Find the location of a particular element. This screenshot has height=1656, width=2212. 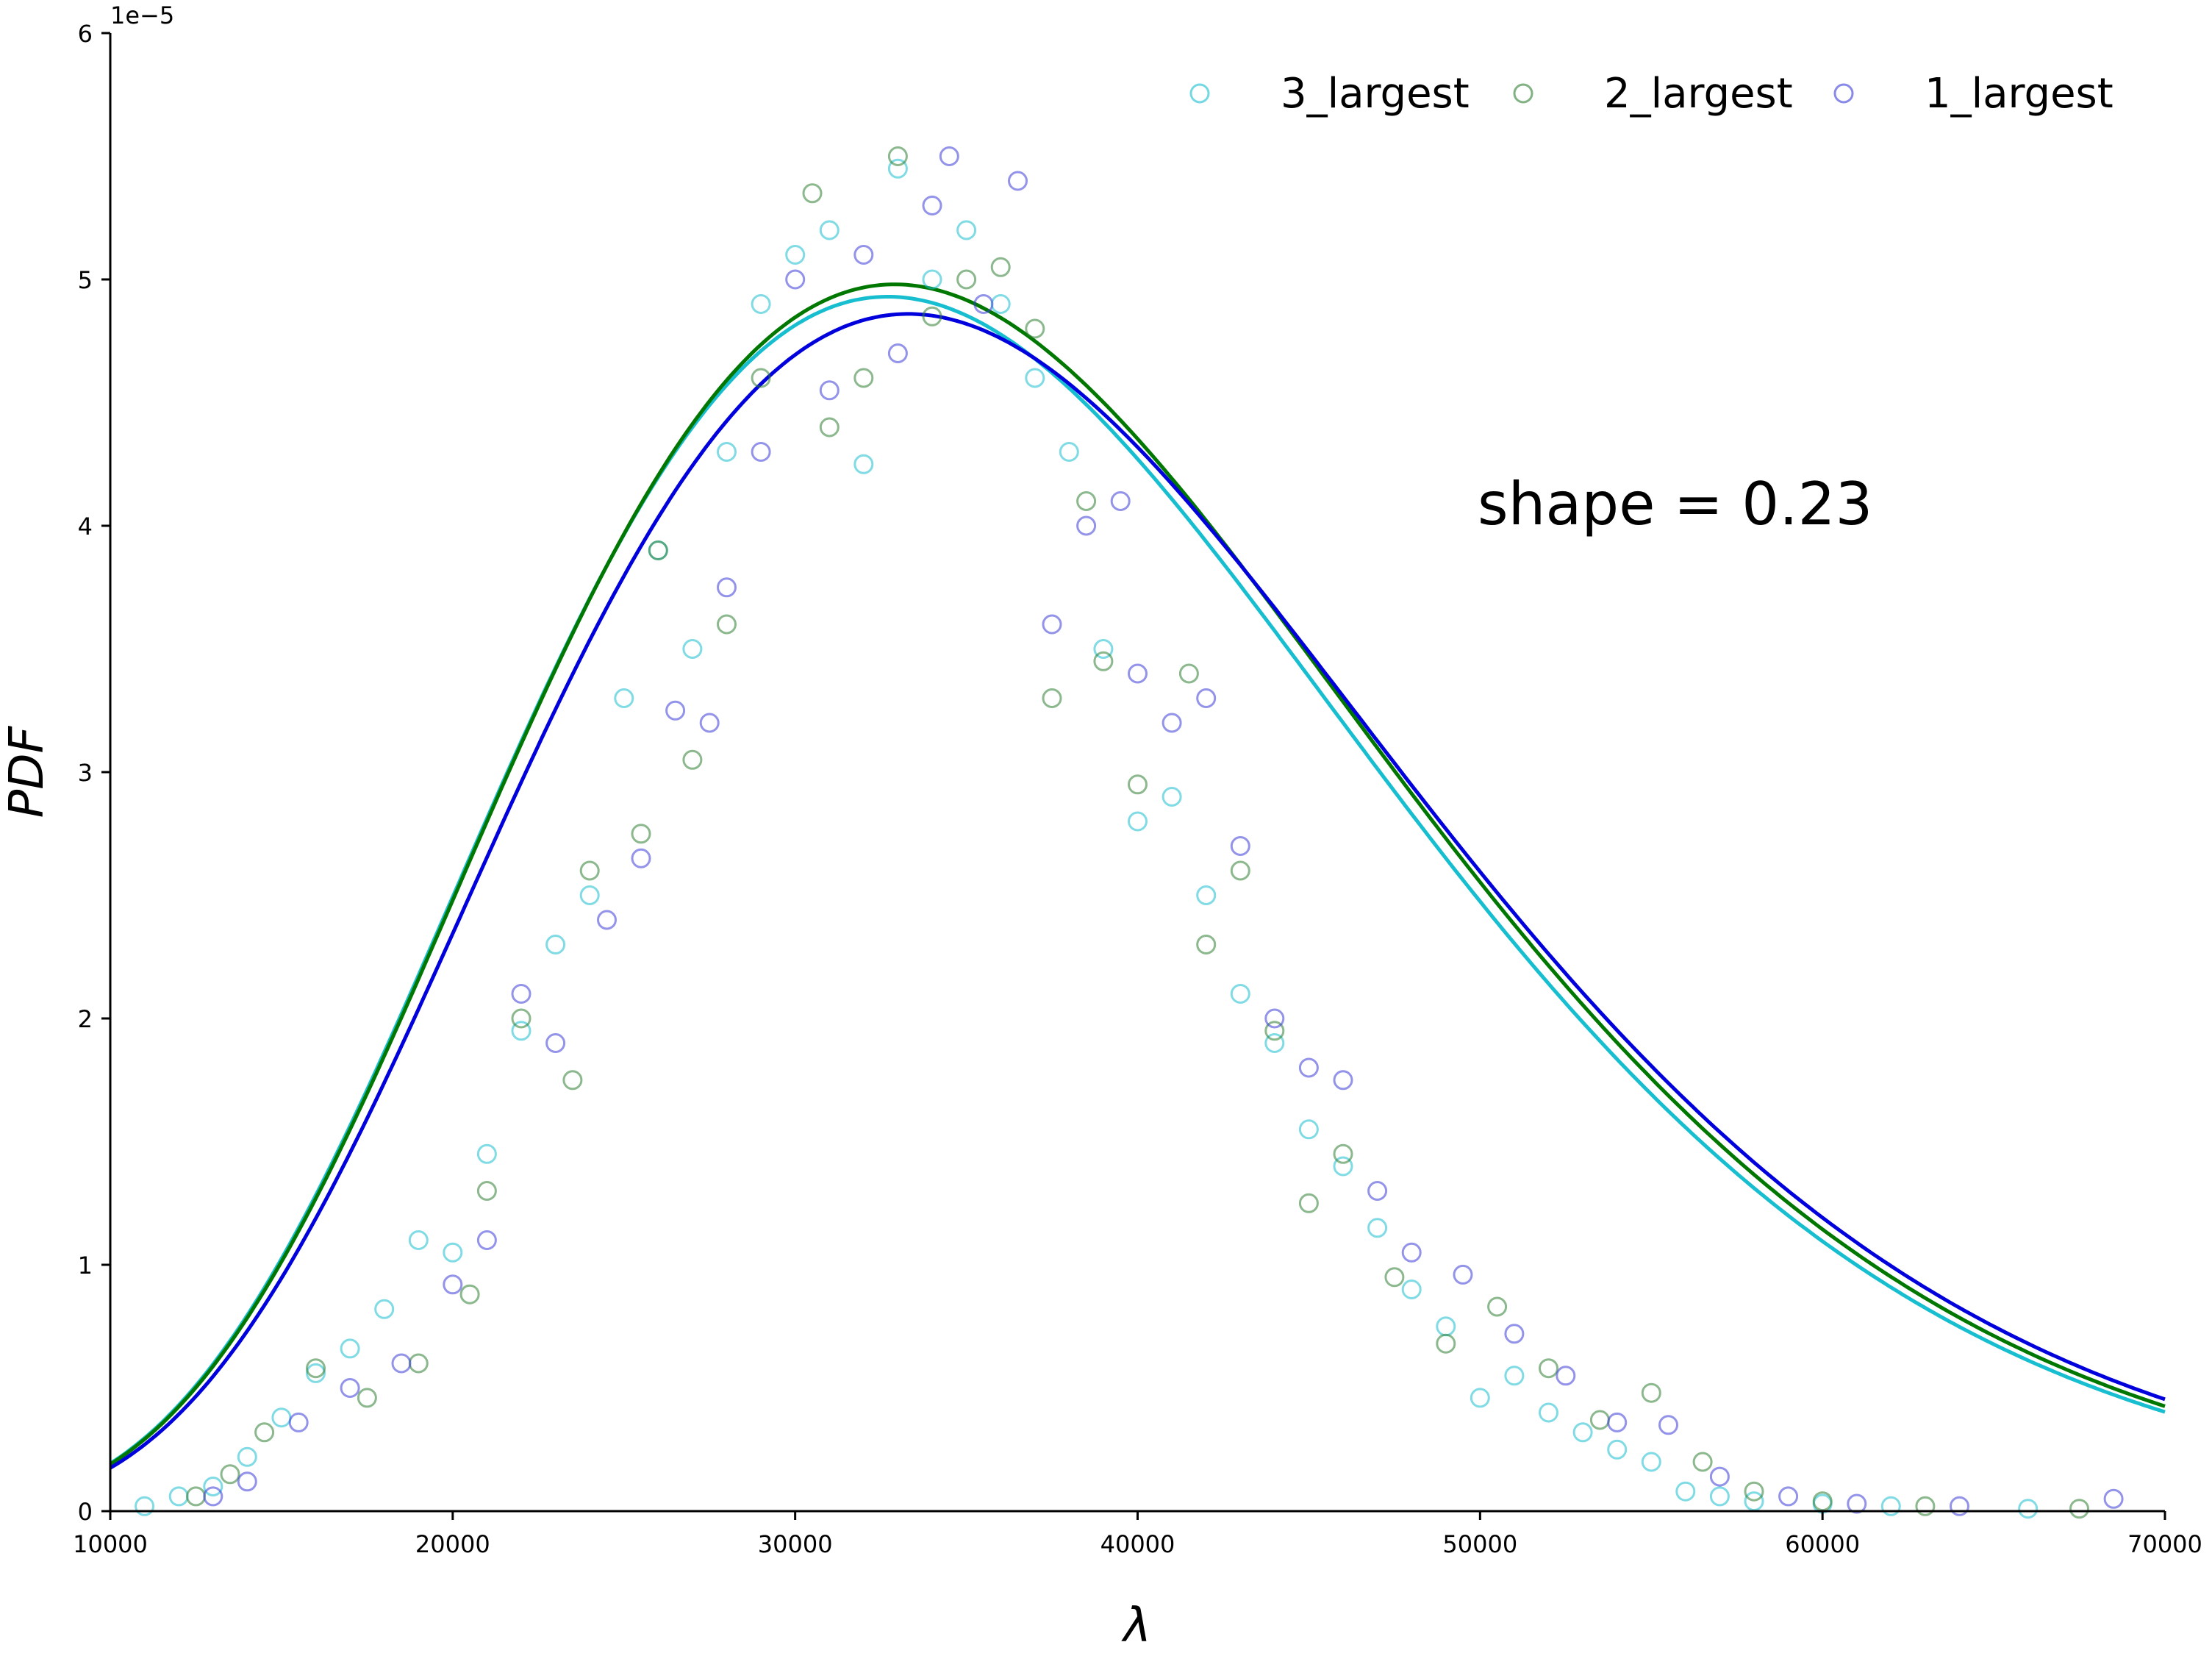

x-tick-label: 20000 is located at coordinates (453, 1544).